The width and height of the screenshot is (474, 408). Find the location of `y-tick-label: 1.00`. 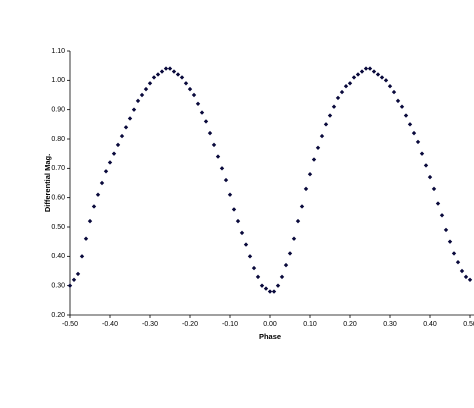

y-tick-label: 1.00 is located at coordinates (58, 80).